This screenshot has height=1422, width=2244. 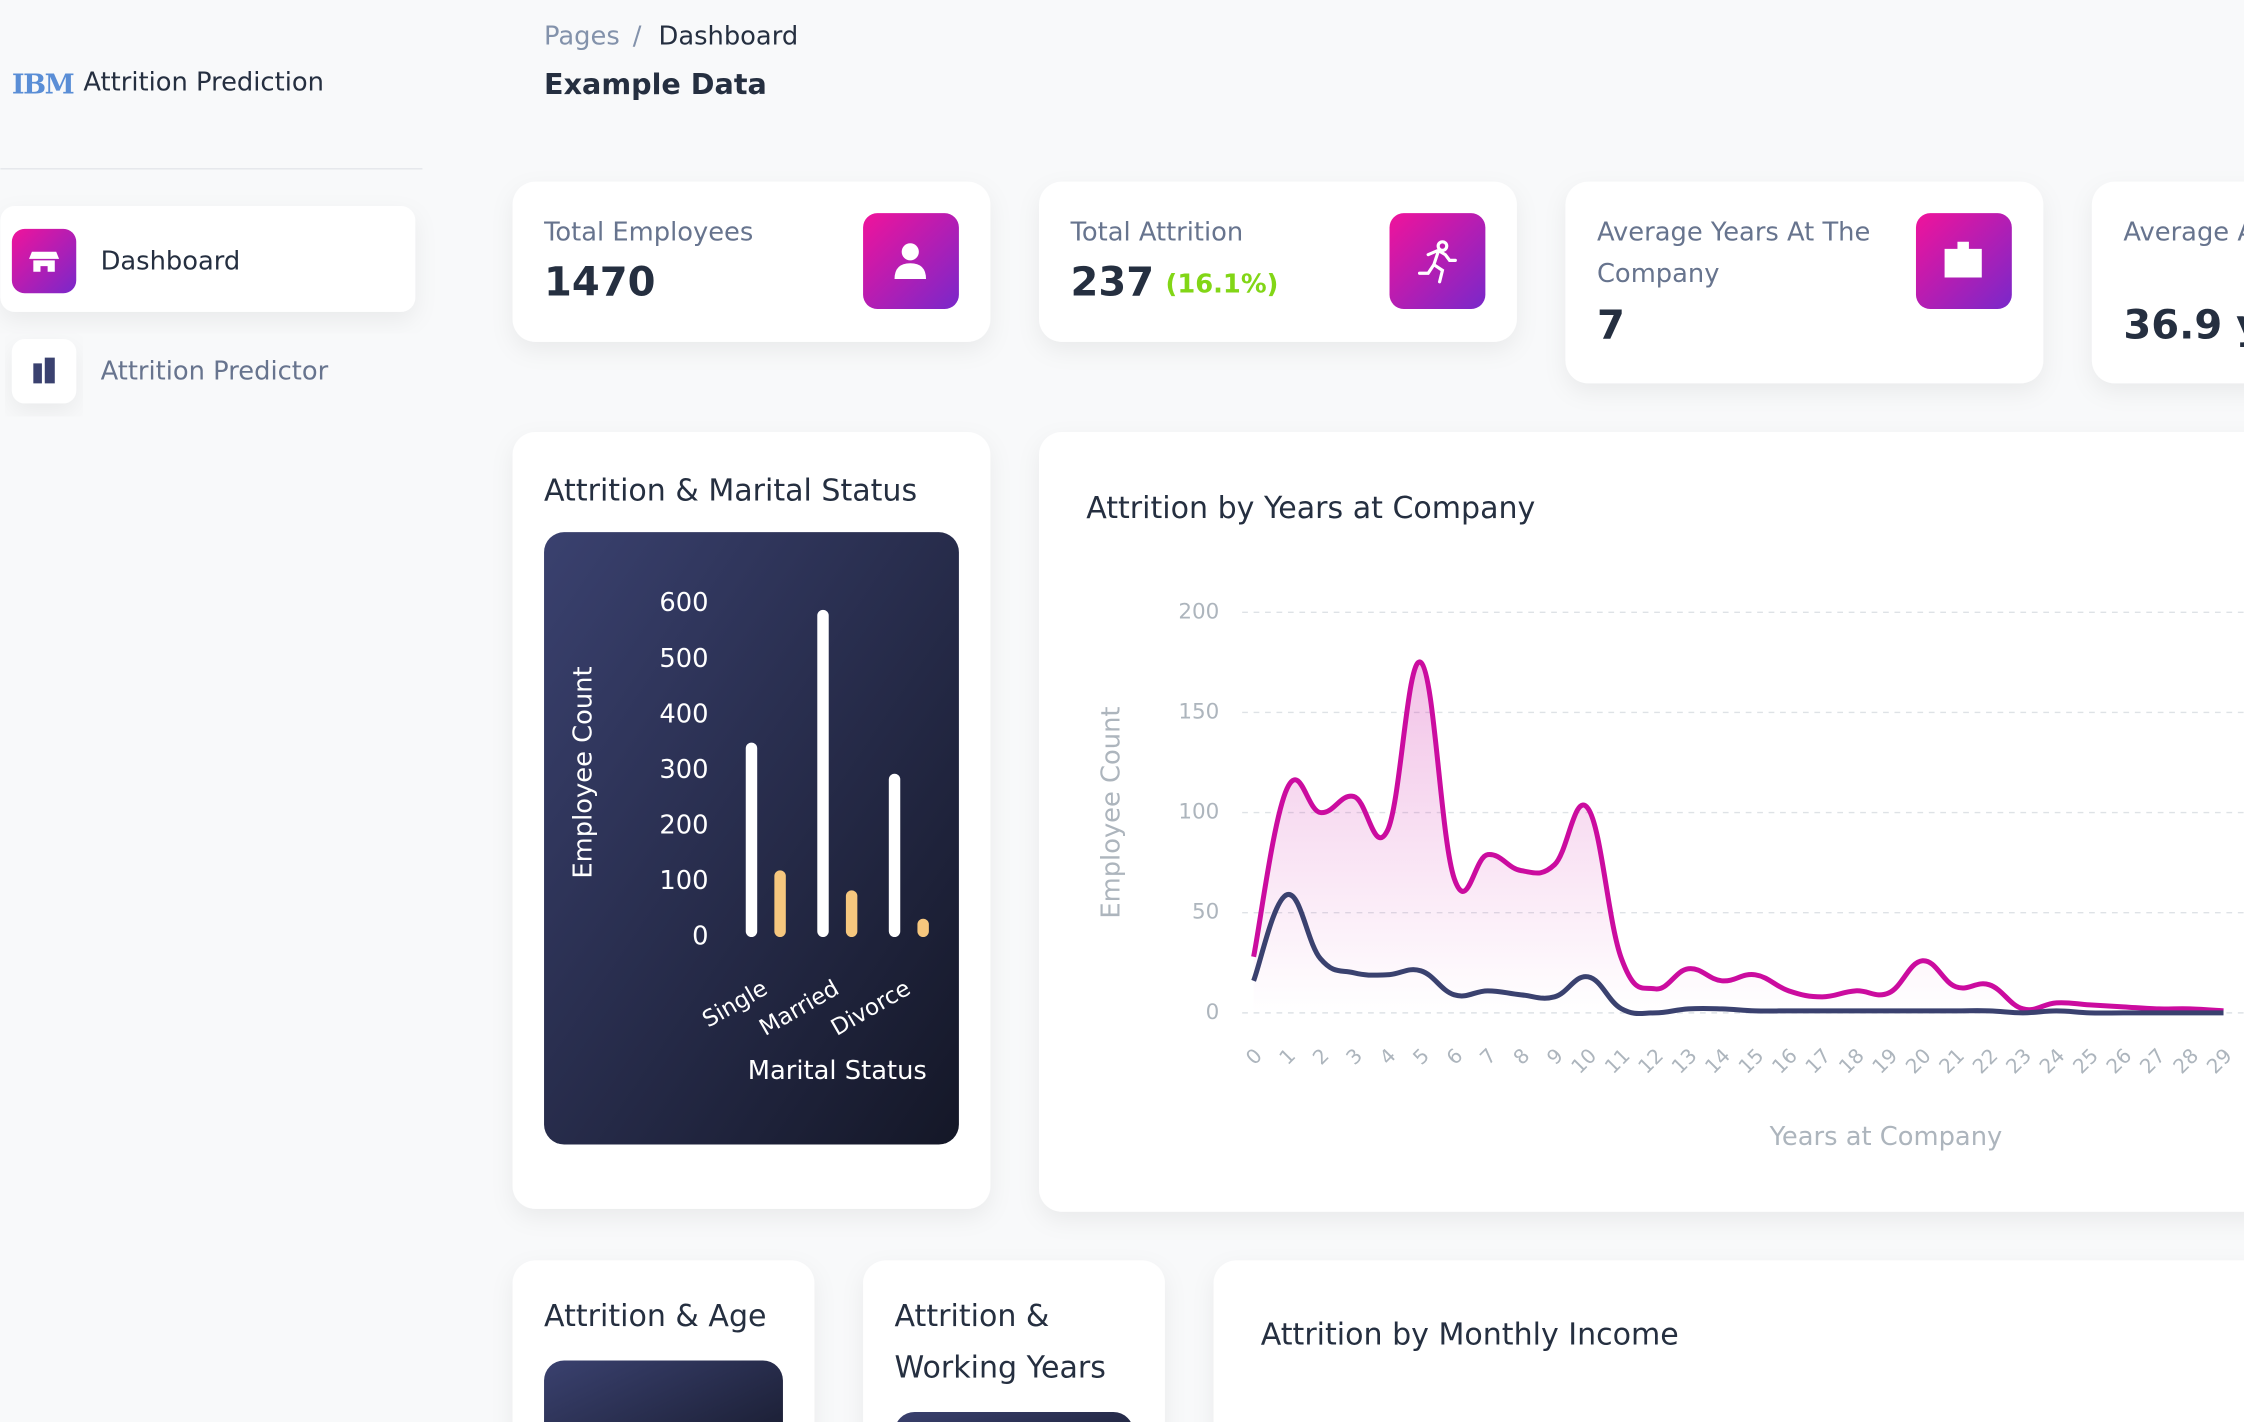 What do you see at coordinates (655, 84) in the screenshot?
I see `page-title: Example Data` at bounding box center [655, 84].